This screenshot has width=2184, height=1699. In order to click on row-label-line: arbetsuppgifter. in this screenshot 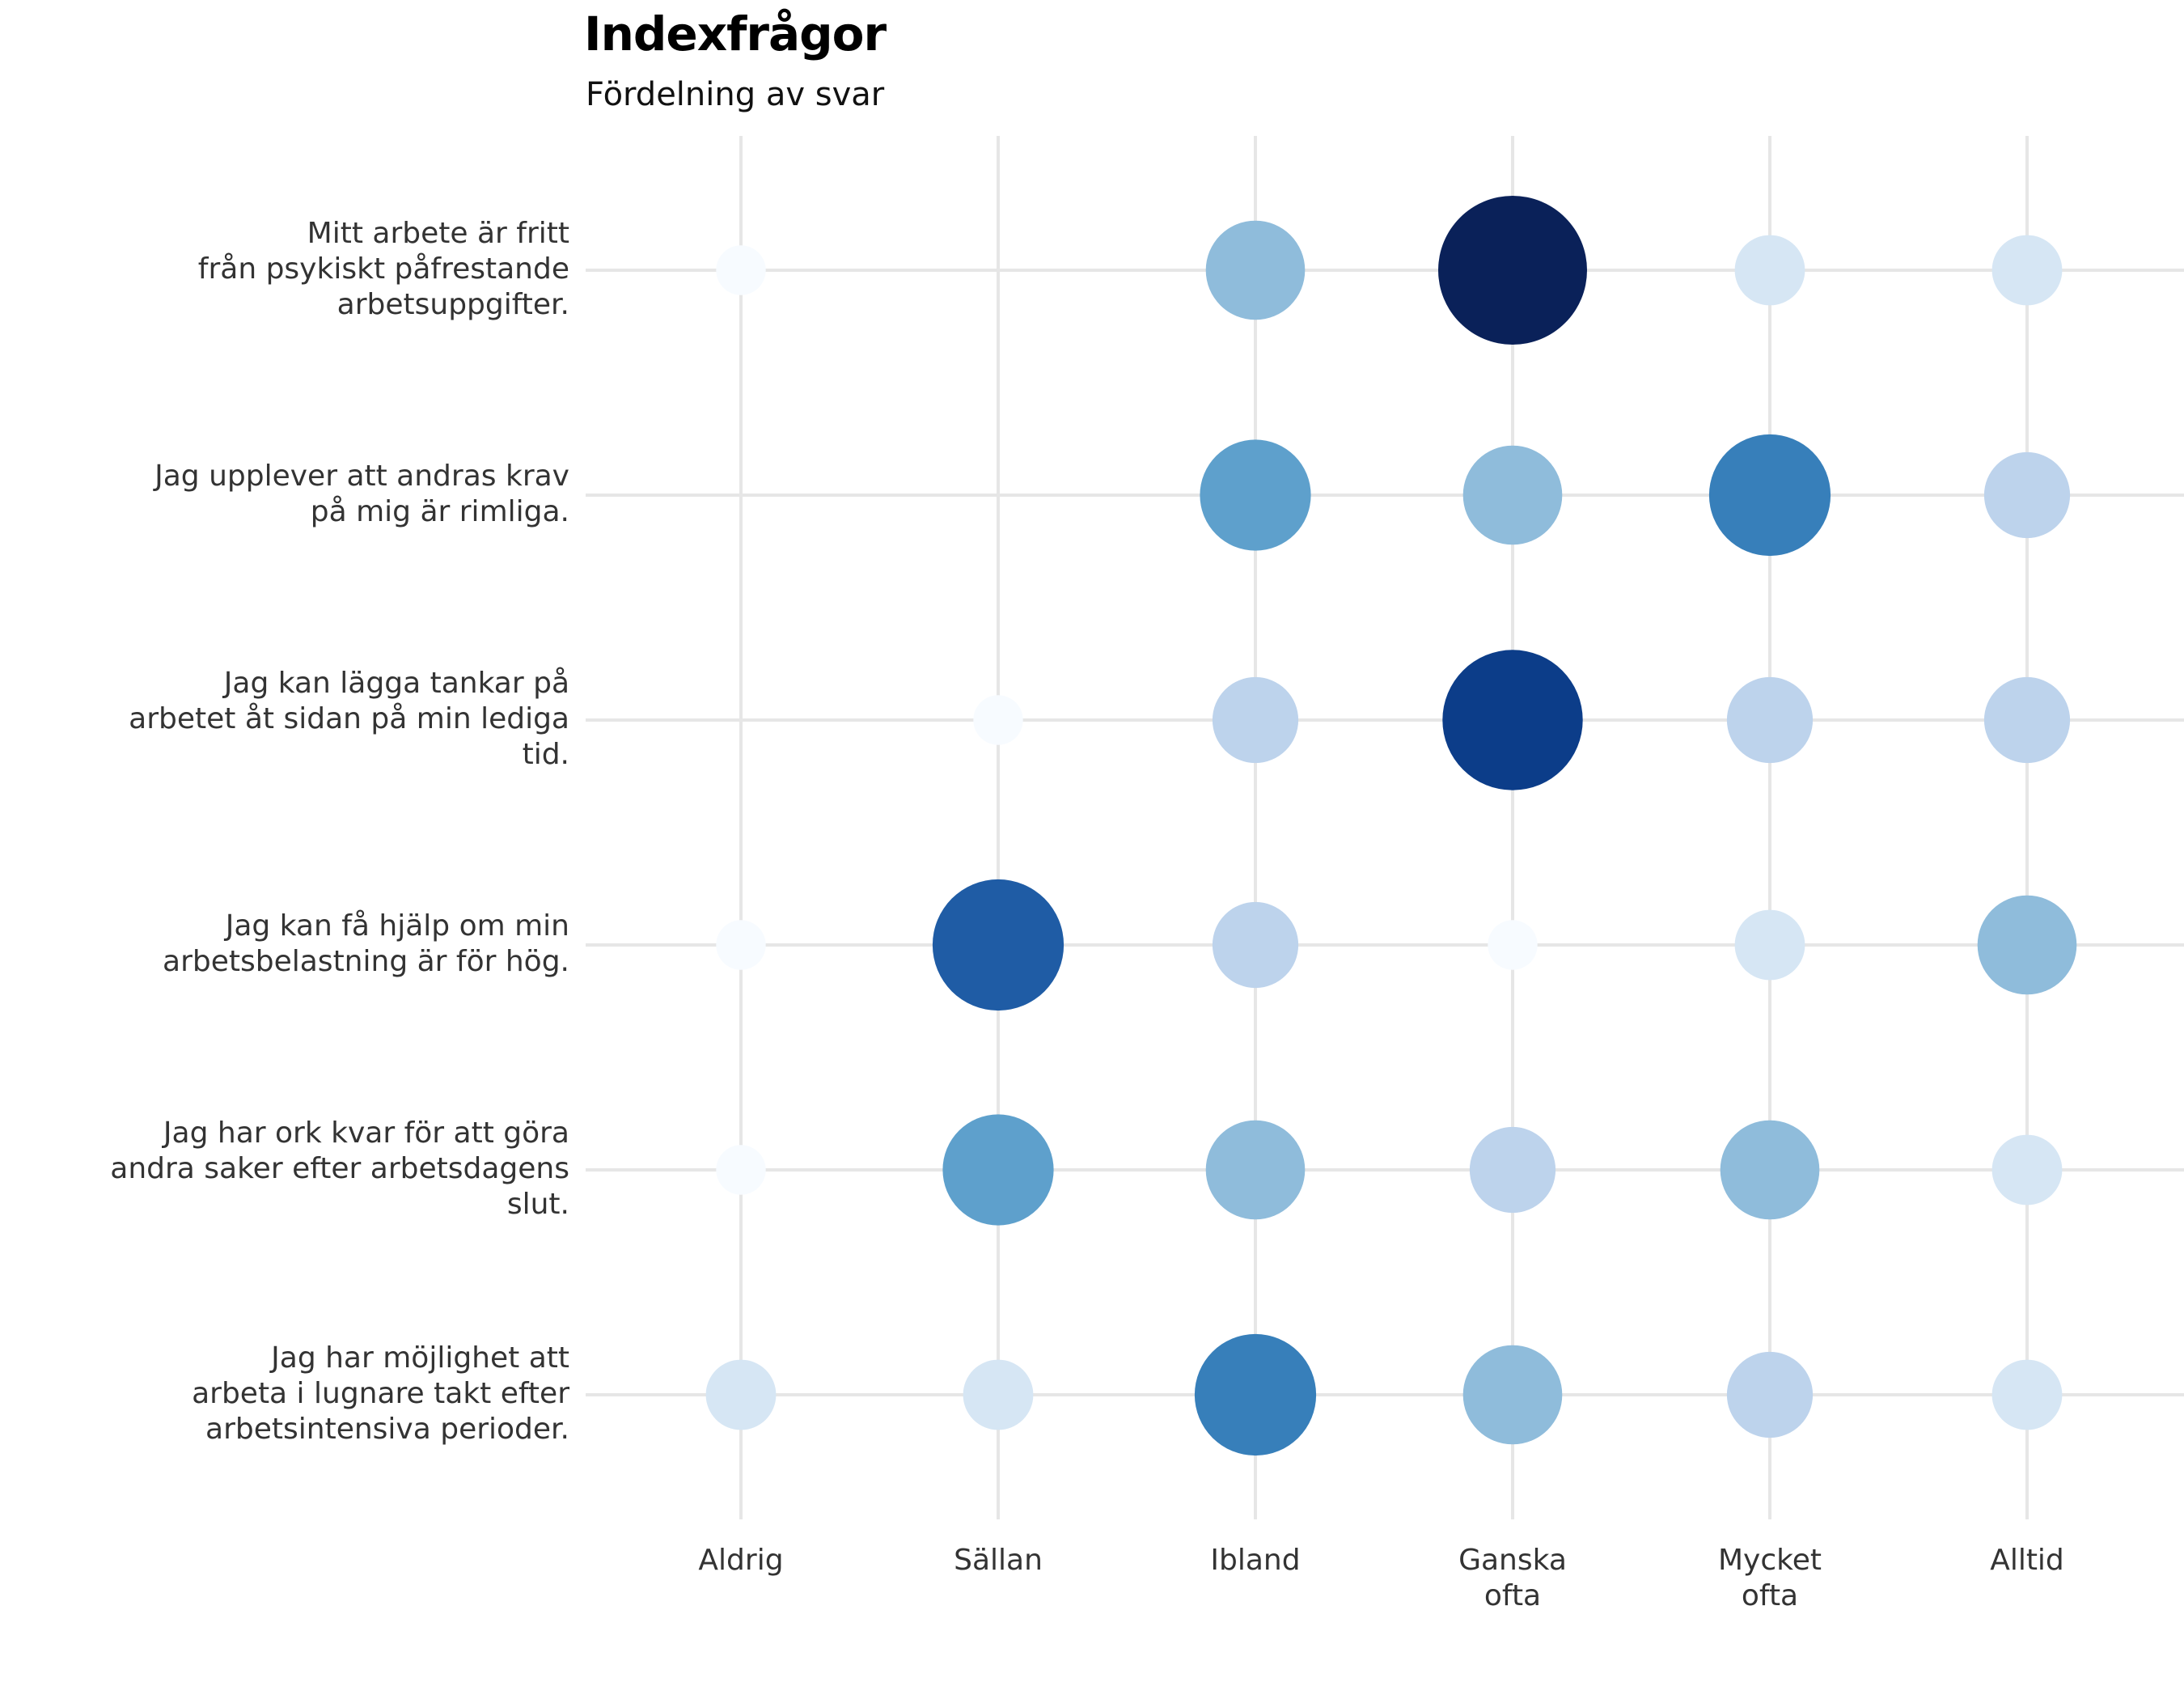, I will do `click(453, 304)`.